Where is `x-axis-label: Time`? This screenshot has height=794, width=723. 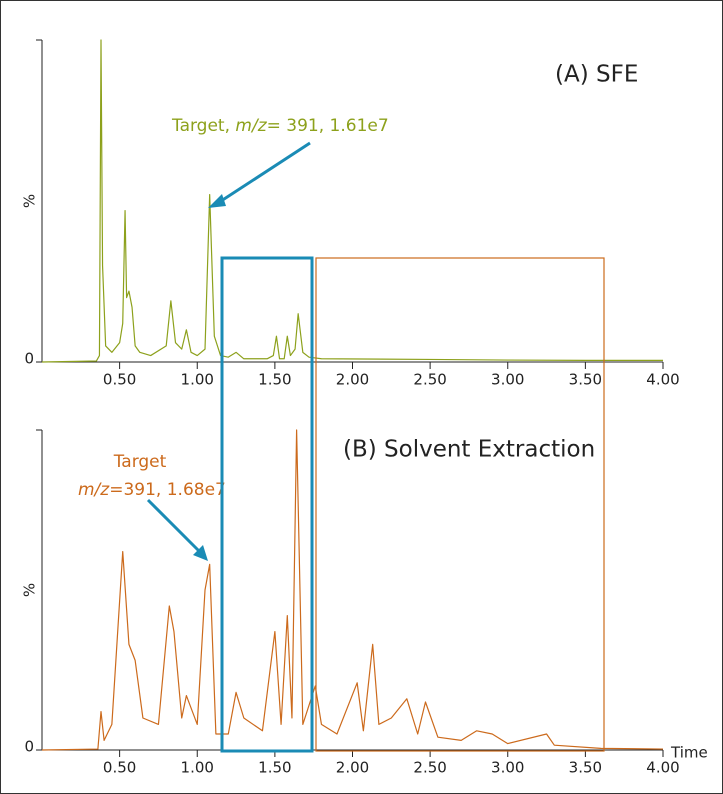 x-axis-label: Time is located at coordinates (689, 753).